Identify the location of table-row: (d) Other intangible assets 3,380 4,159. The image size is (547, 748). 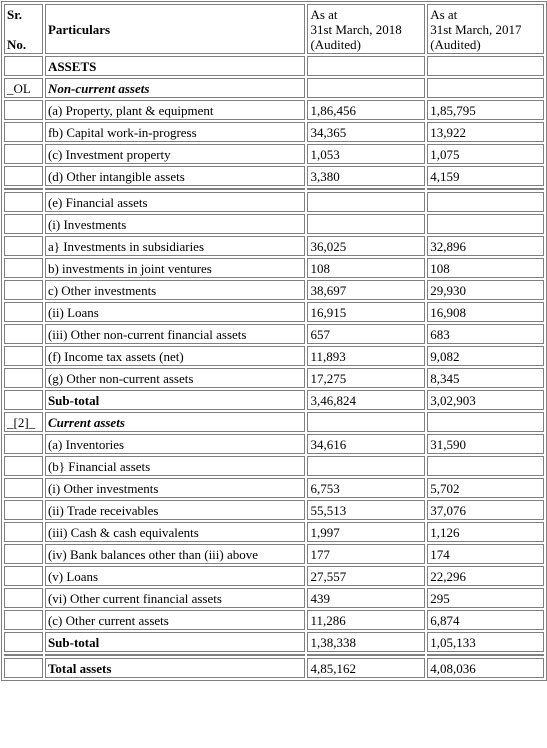
(274, 176).